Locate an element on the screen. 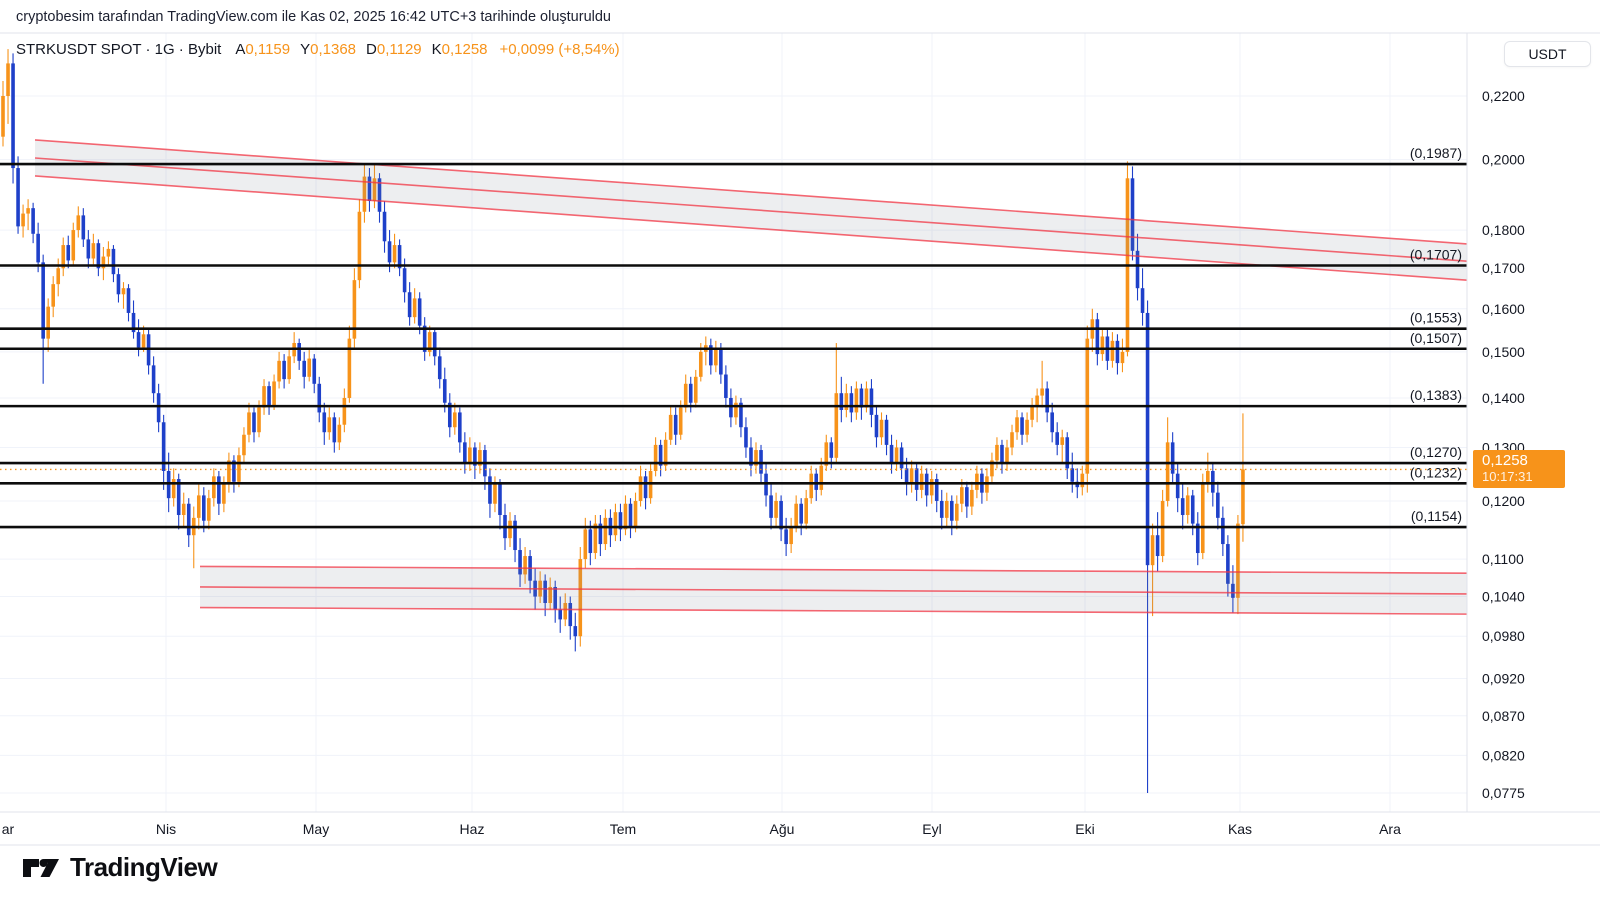 The height and width of the screenshot is (916, 1600). y-tick-label: 0,1600 is located at coordinates (1503, 309).